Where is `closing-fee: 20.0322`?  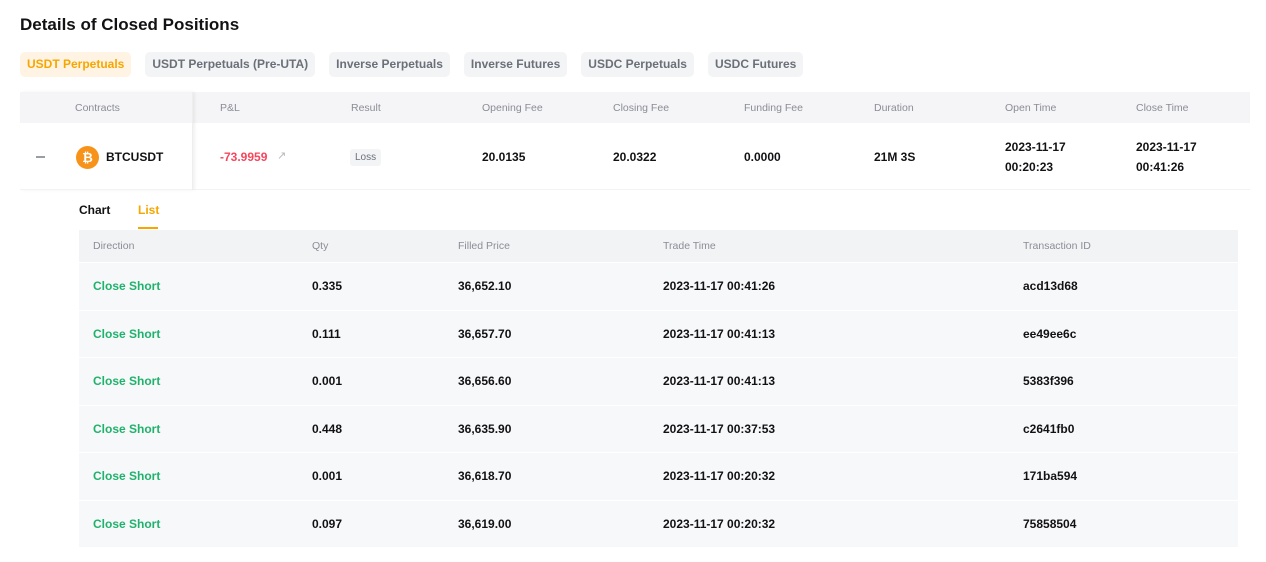
closing-fee: 20.0322 is located at coordinates (635, 157).